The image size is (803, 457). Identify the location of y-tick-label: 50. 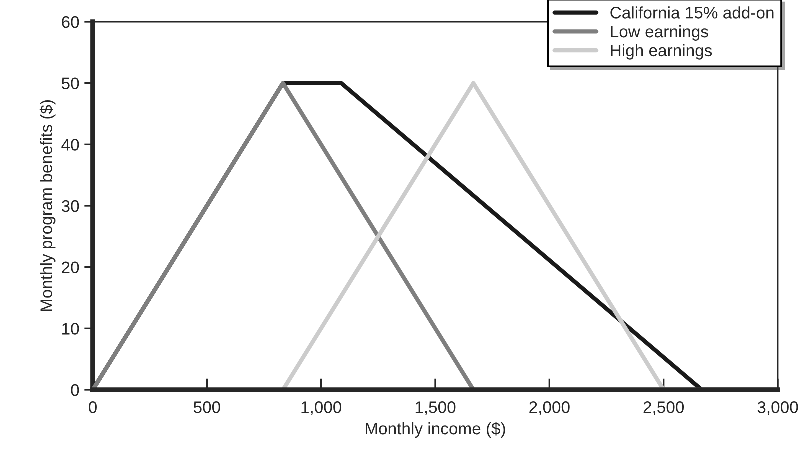
(71, 84).